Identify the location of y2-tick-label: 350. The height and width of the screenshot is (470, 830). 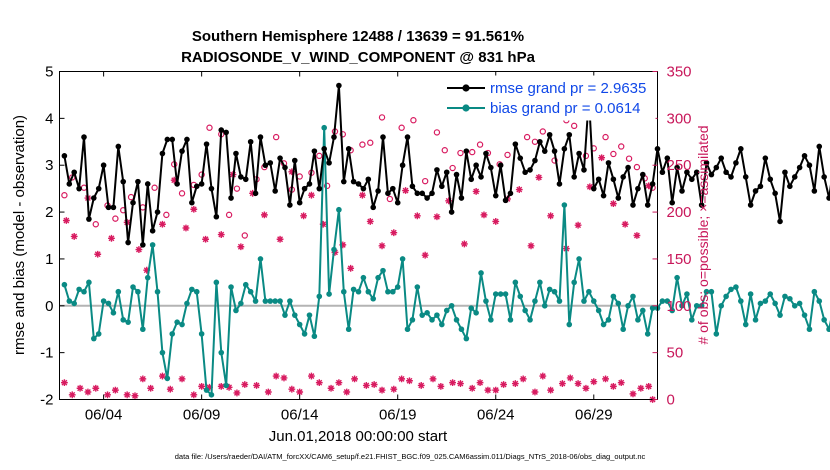
(679, 72).